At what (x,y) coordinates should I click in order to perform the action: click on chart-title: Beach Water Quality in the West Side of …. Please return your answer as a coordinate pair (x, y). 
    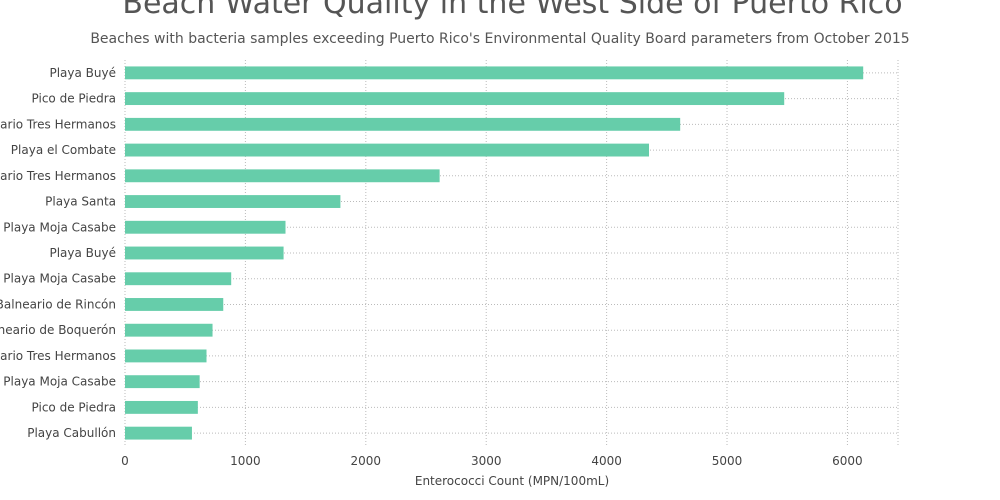
    Looking at the image, I should click on (512, 10).